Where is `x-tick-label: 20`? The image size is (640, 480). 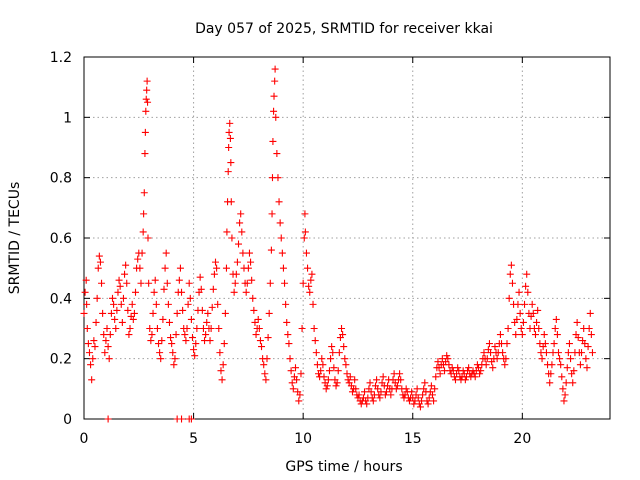
x-tick-label: 20 is located at coordinates (522, 439).